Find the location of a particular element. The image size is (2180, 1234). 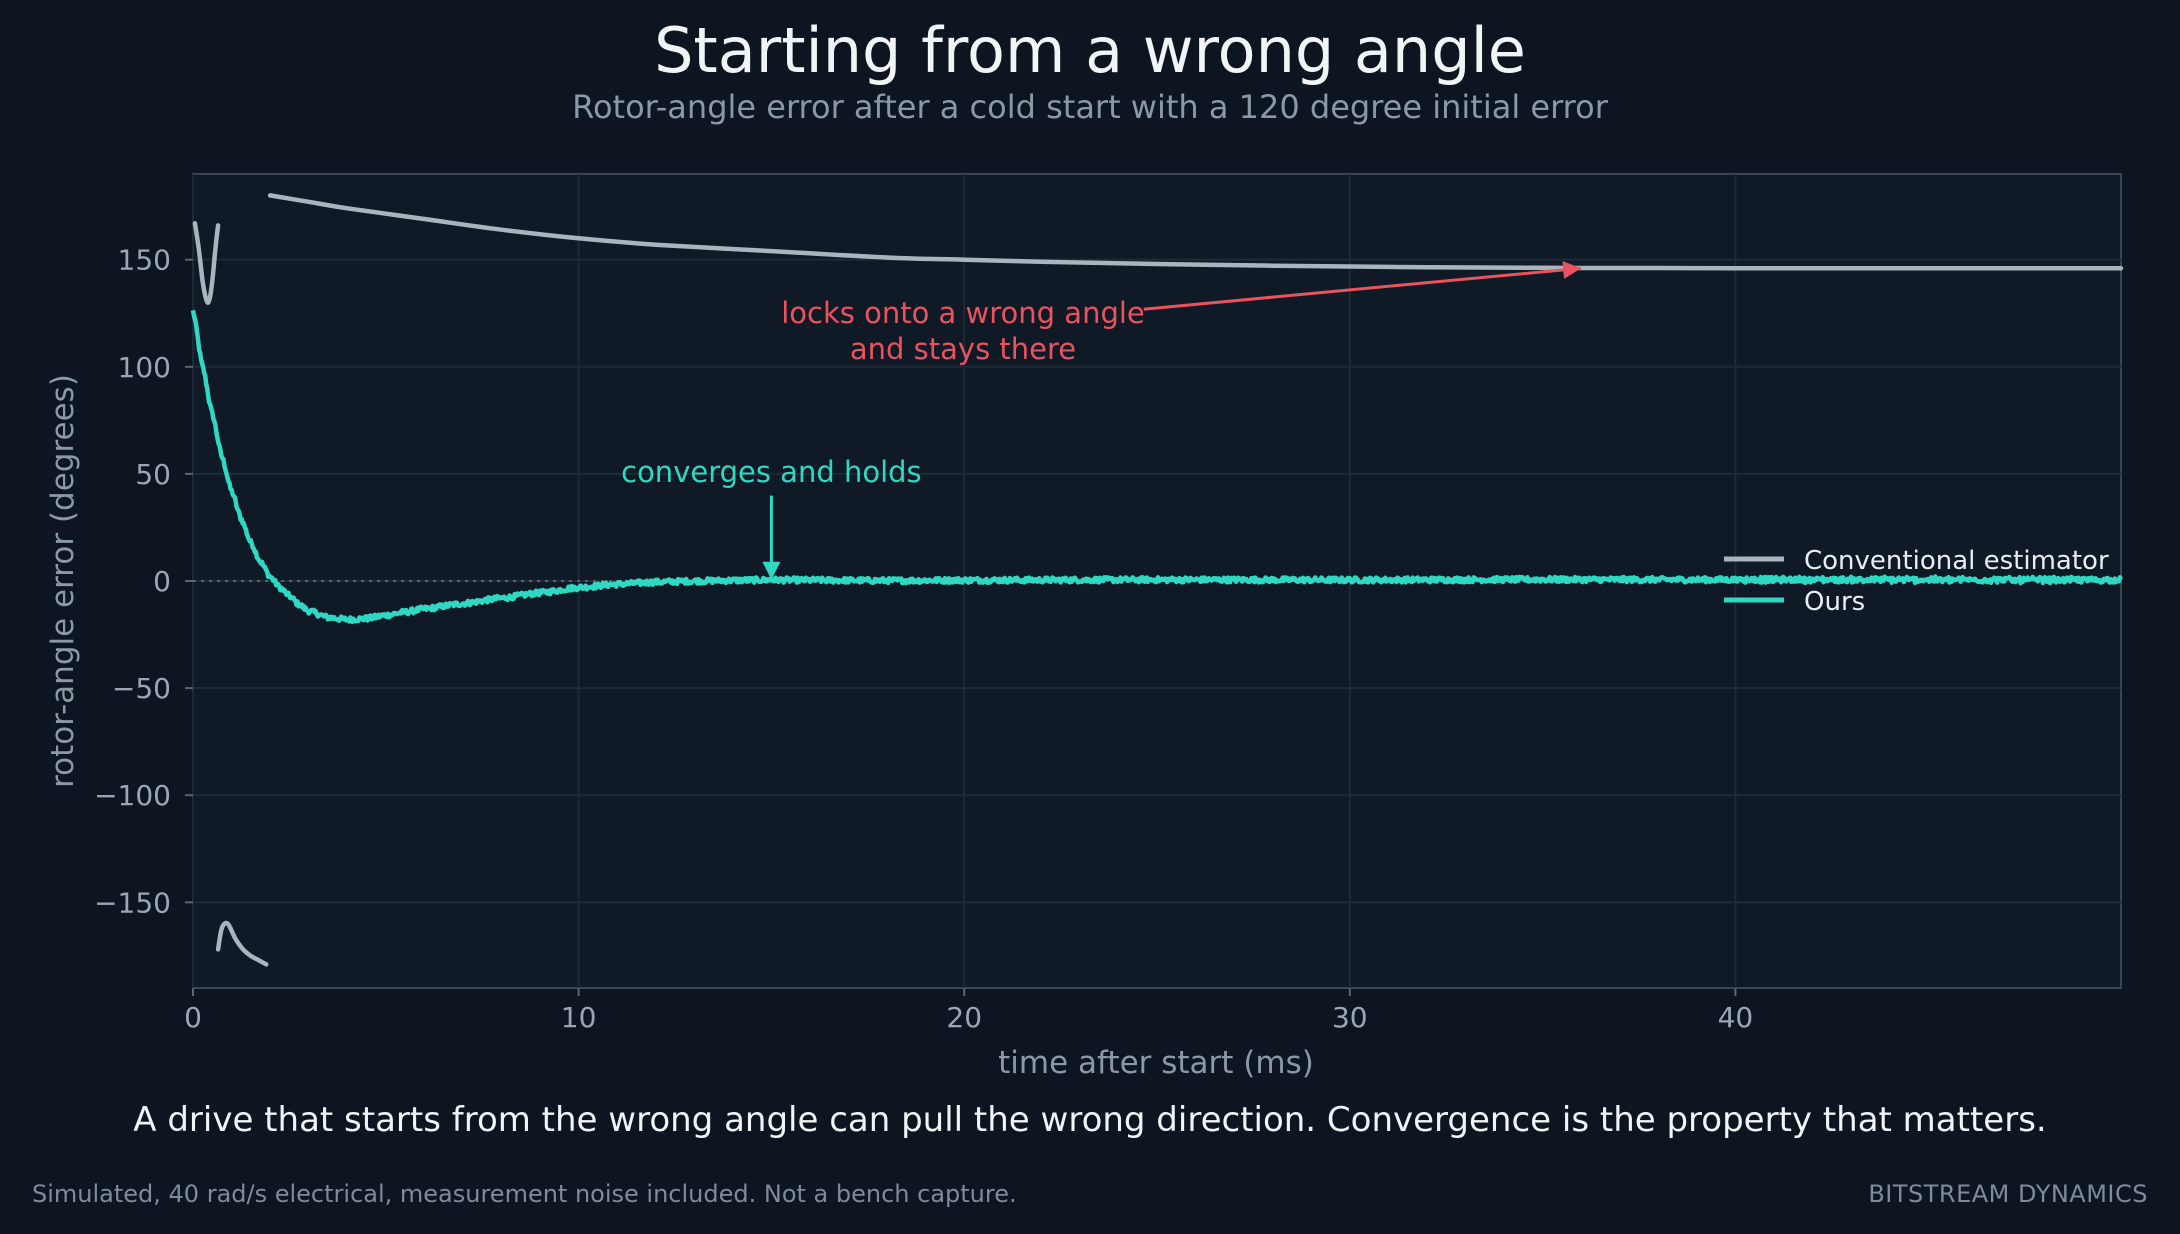

y-tick-label: 50 is located at coordinates (153, 474).